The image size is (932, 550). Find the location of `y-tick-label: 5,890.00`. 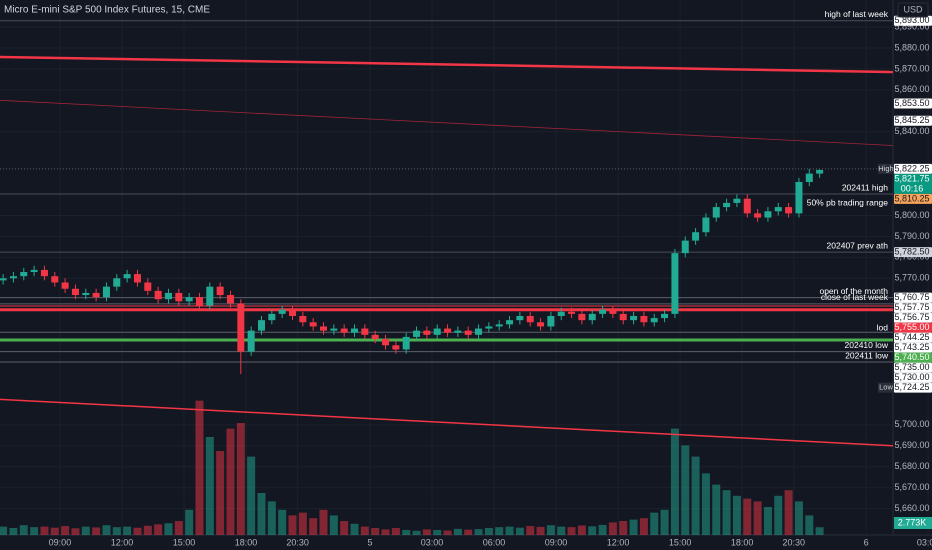

y-tick-label: 5,890.00 is located at coordinates (911, 26).